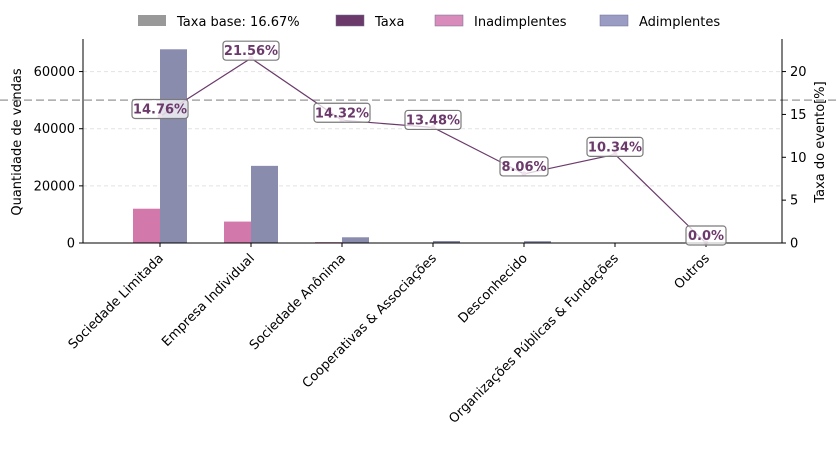 The image size is (837, 449). Describe the element at coordinates (820, 142) in the screenshot. I see `y-axis-label-right: Taxa do evento[%]` at that location.